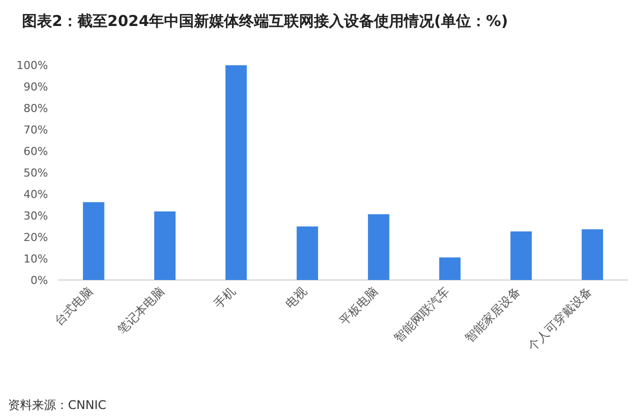 The width and height of the screenshot is (641, 419). I want to click on y-tick-label: 10%, so click(36, 259).